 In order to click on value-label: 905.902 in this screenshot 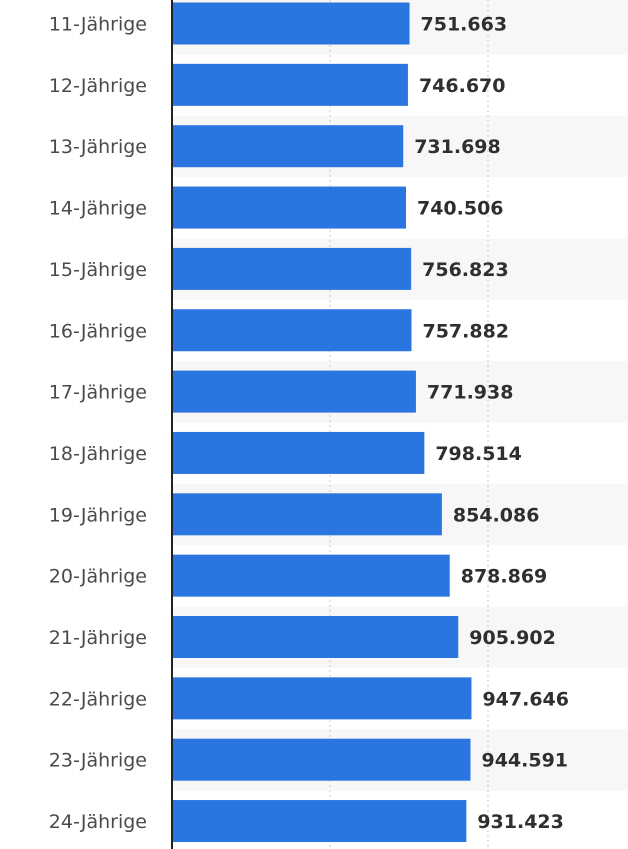, I will do `click(512, 638)`.